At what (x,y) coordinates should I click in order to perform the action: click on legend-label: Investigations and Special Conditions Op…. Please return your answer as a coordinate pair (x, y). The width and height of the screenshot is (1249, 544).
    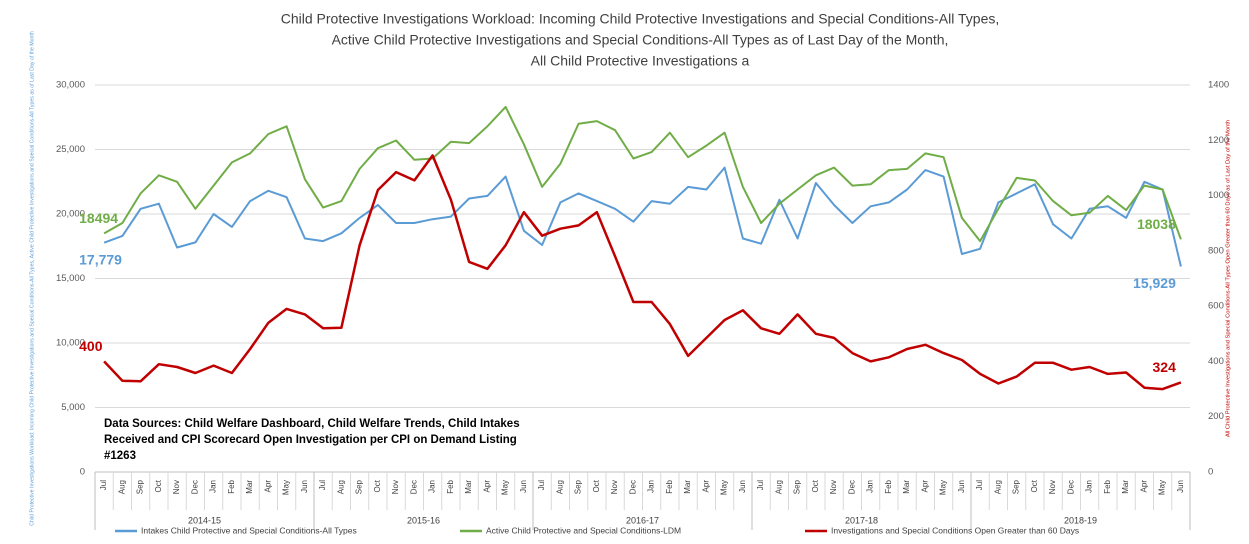
    Looking at the image, I should click on (955, 530).